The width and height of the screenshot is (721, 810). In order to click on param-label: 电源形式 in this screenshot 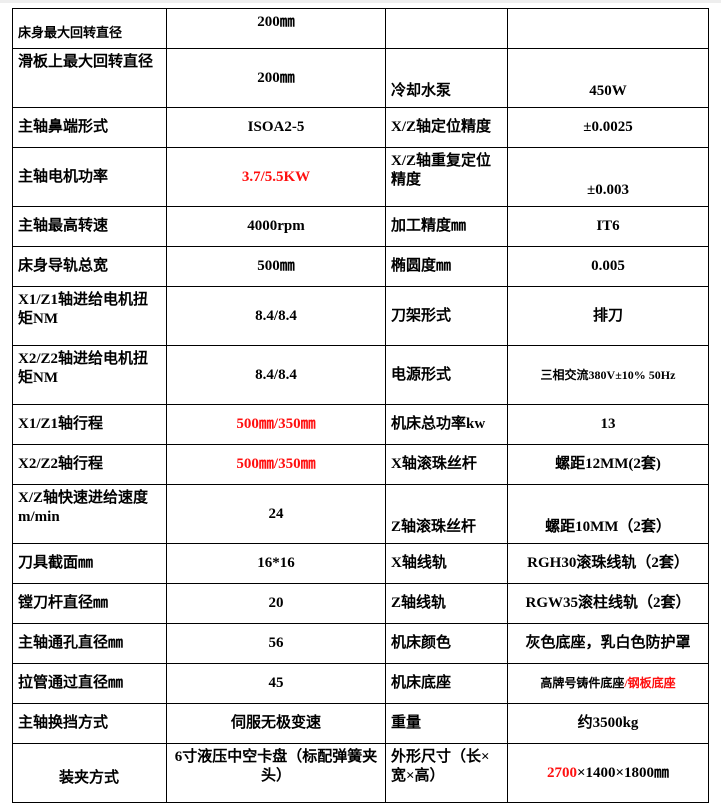, I will do `click(446, 375)`.